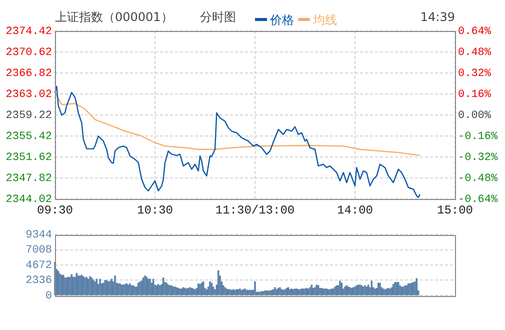  Describe the element at coordinates (29, 74) in the screenshot. I see `y-tick-label: 2366.82` at that location.